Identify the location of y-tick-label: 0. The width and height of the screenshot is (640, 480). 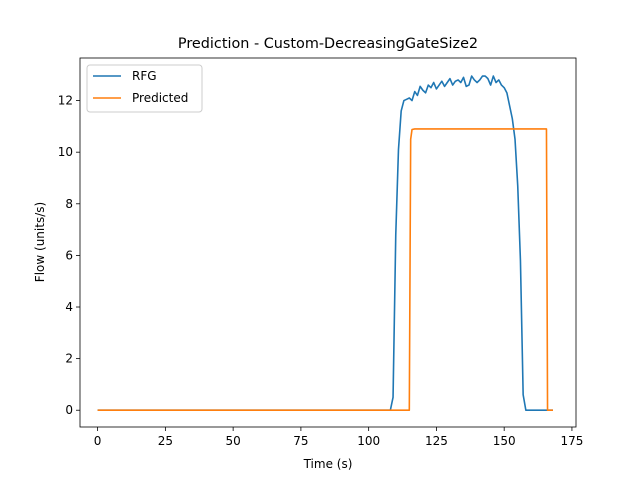
(69, 410).